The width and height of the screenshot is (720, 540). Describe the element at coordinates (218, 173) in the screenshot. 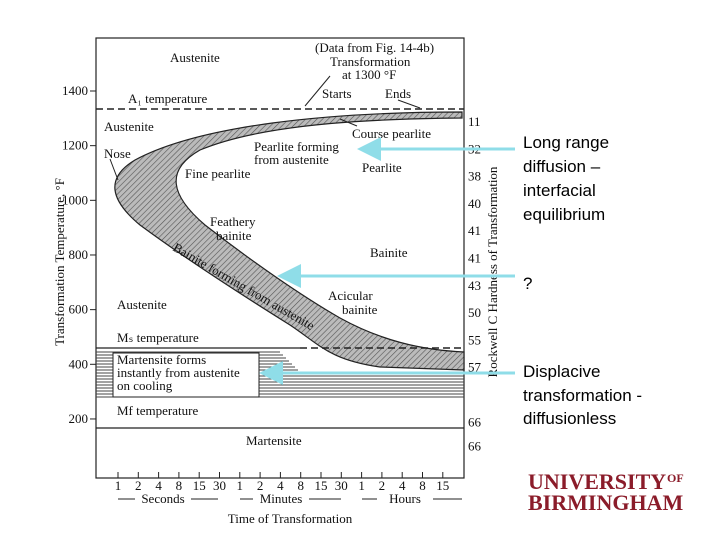

I see `region-label: Fine pearlite` at that location.